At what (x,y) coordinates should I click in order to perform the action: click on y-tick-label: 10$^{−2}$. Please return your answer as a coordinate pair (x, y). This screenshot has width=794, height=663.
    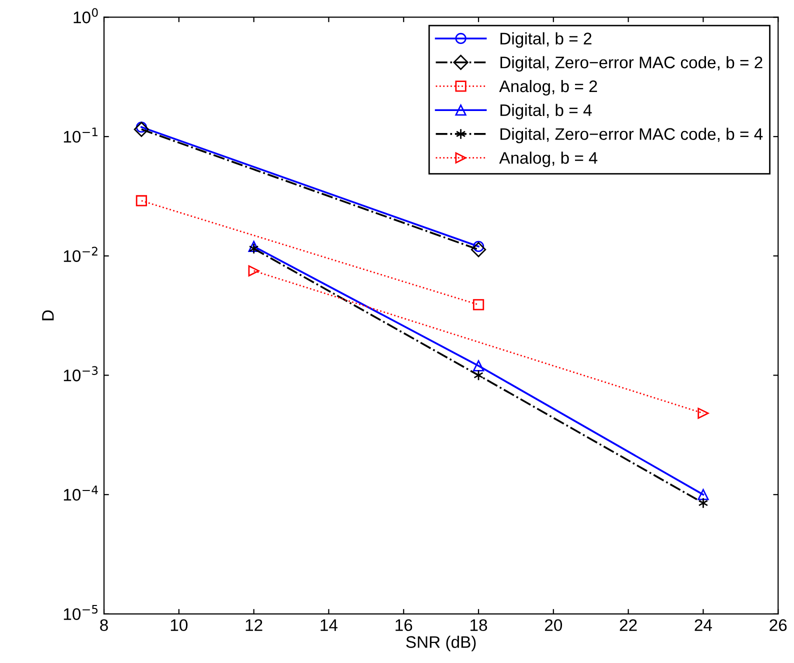
    Looking at the image, I should click on (81, 254).